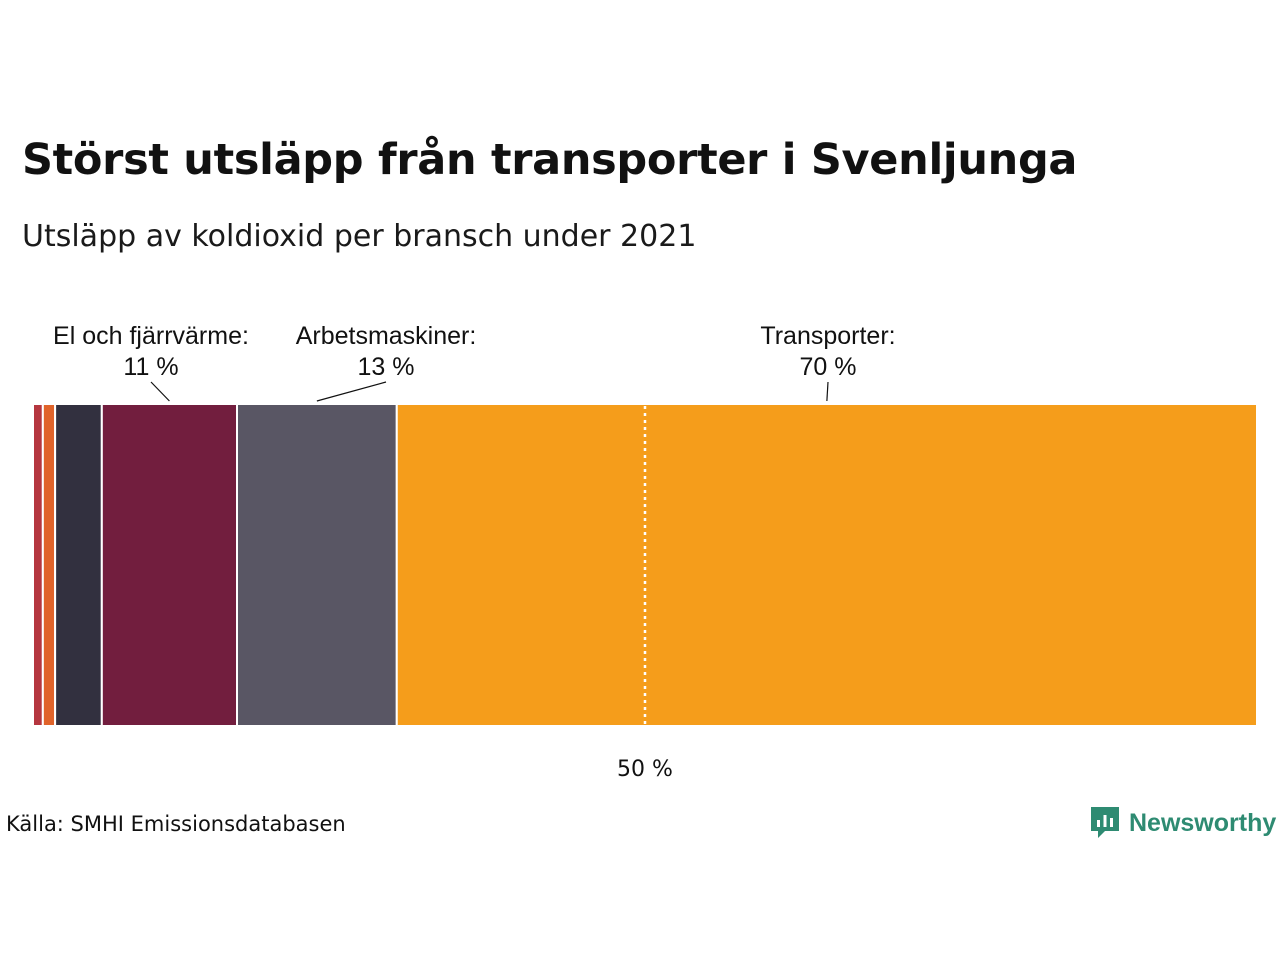  I want to click on newsworthy-logo: Newsworthy, so click(1182, 823).